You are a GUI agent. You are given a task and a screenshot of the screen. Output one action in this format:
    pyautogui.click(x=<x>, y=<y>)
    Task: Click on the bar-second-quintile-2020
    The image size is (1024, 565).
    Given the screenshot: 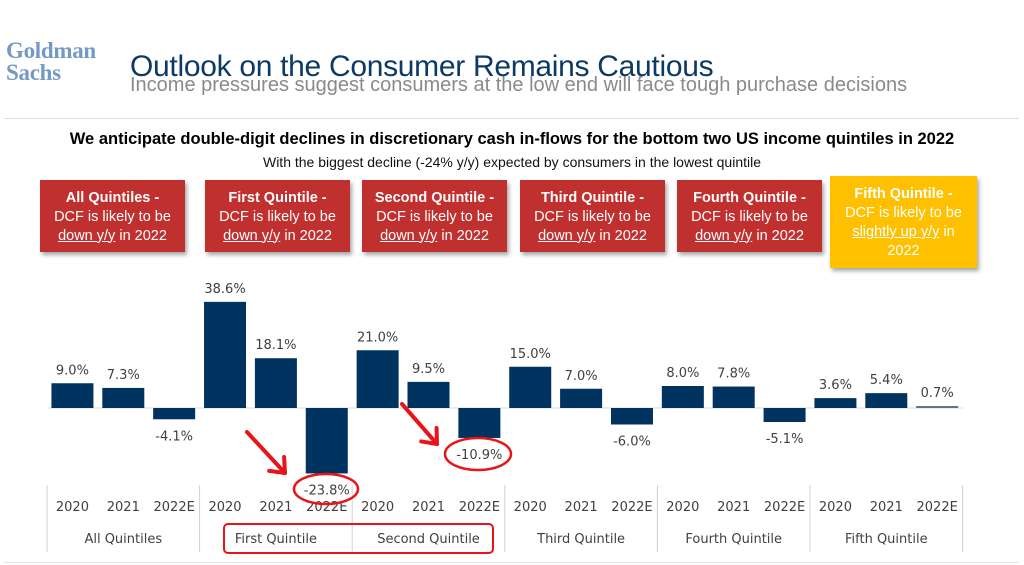 What is the action you would take?
    pyautogui.click(x=377, y=379)
    